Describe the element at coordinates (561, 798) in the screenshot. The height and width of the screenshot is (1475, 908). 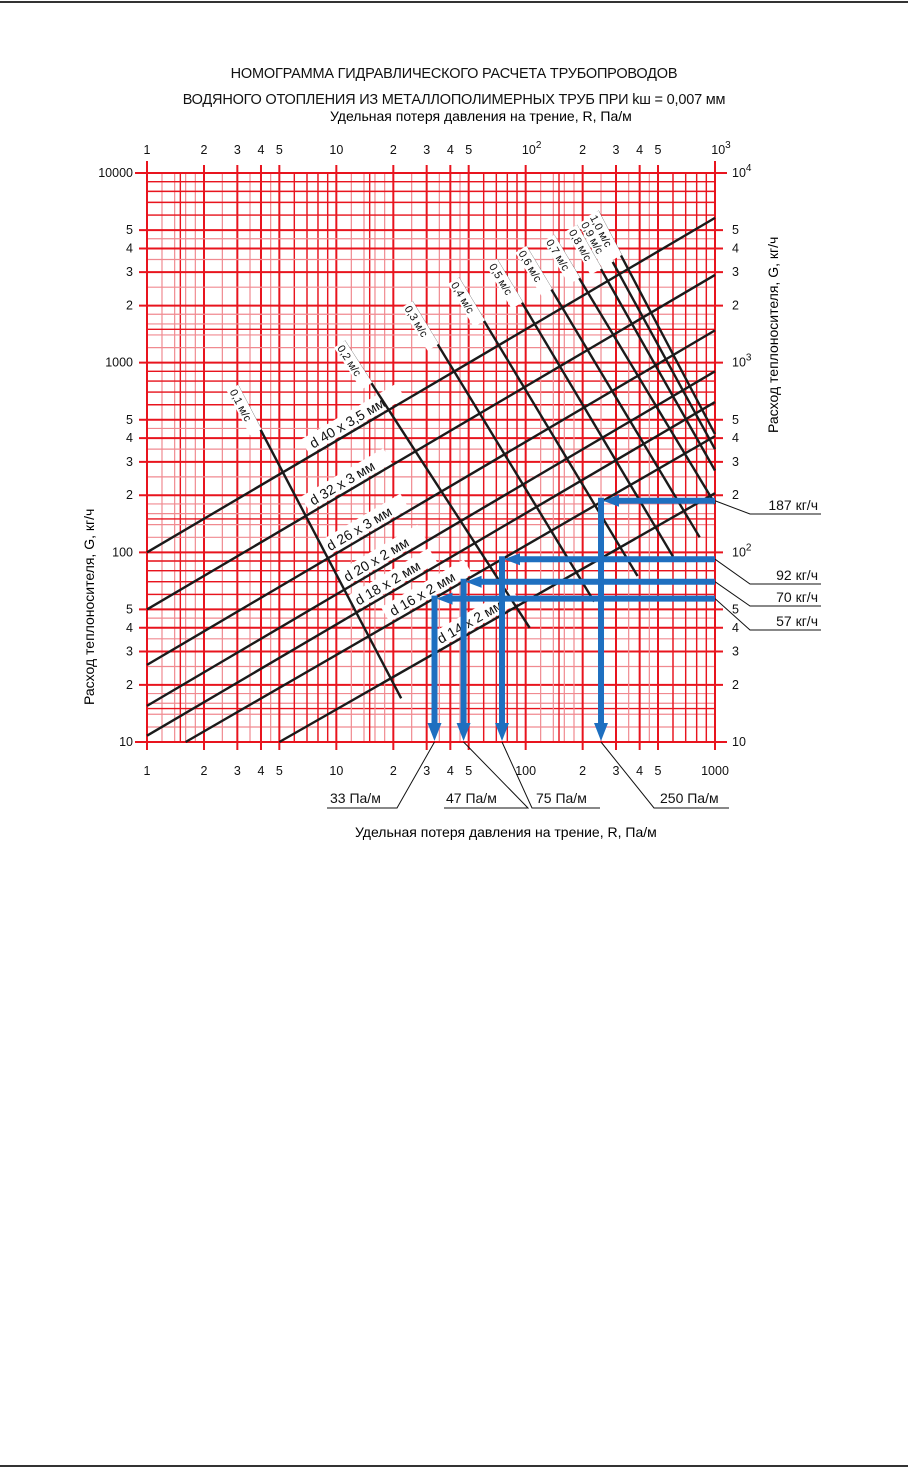
I see `pressure-value-label: 75 Па/м` at that location.